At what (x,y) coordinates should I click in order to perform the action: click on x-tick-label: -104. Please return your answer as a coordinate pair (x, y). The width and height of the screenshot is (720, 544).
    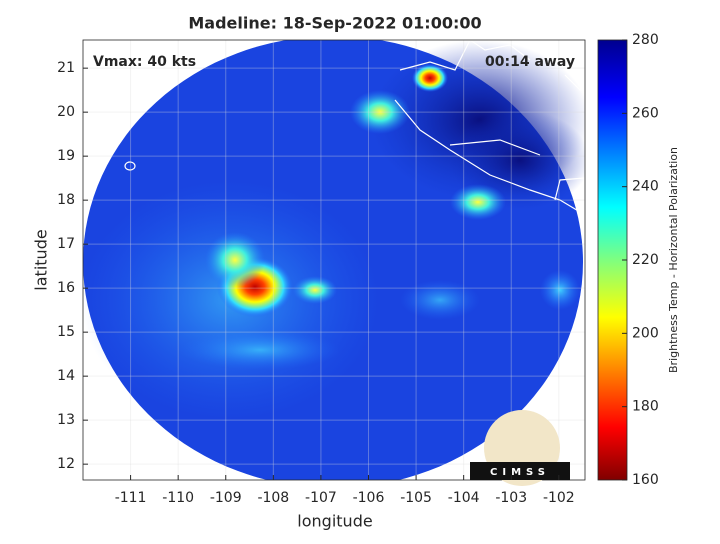
    Looking at the image, I should click on (464, 498).